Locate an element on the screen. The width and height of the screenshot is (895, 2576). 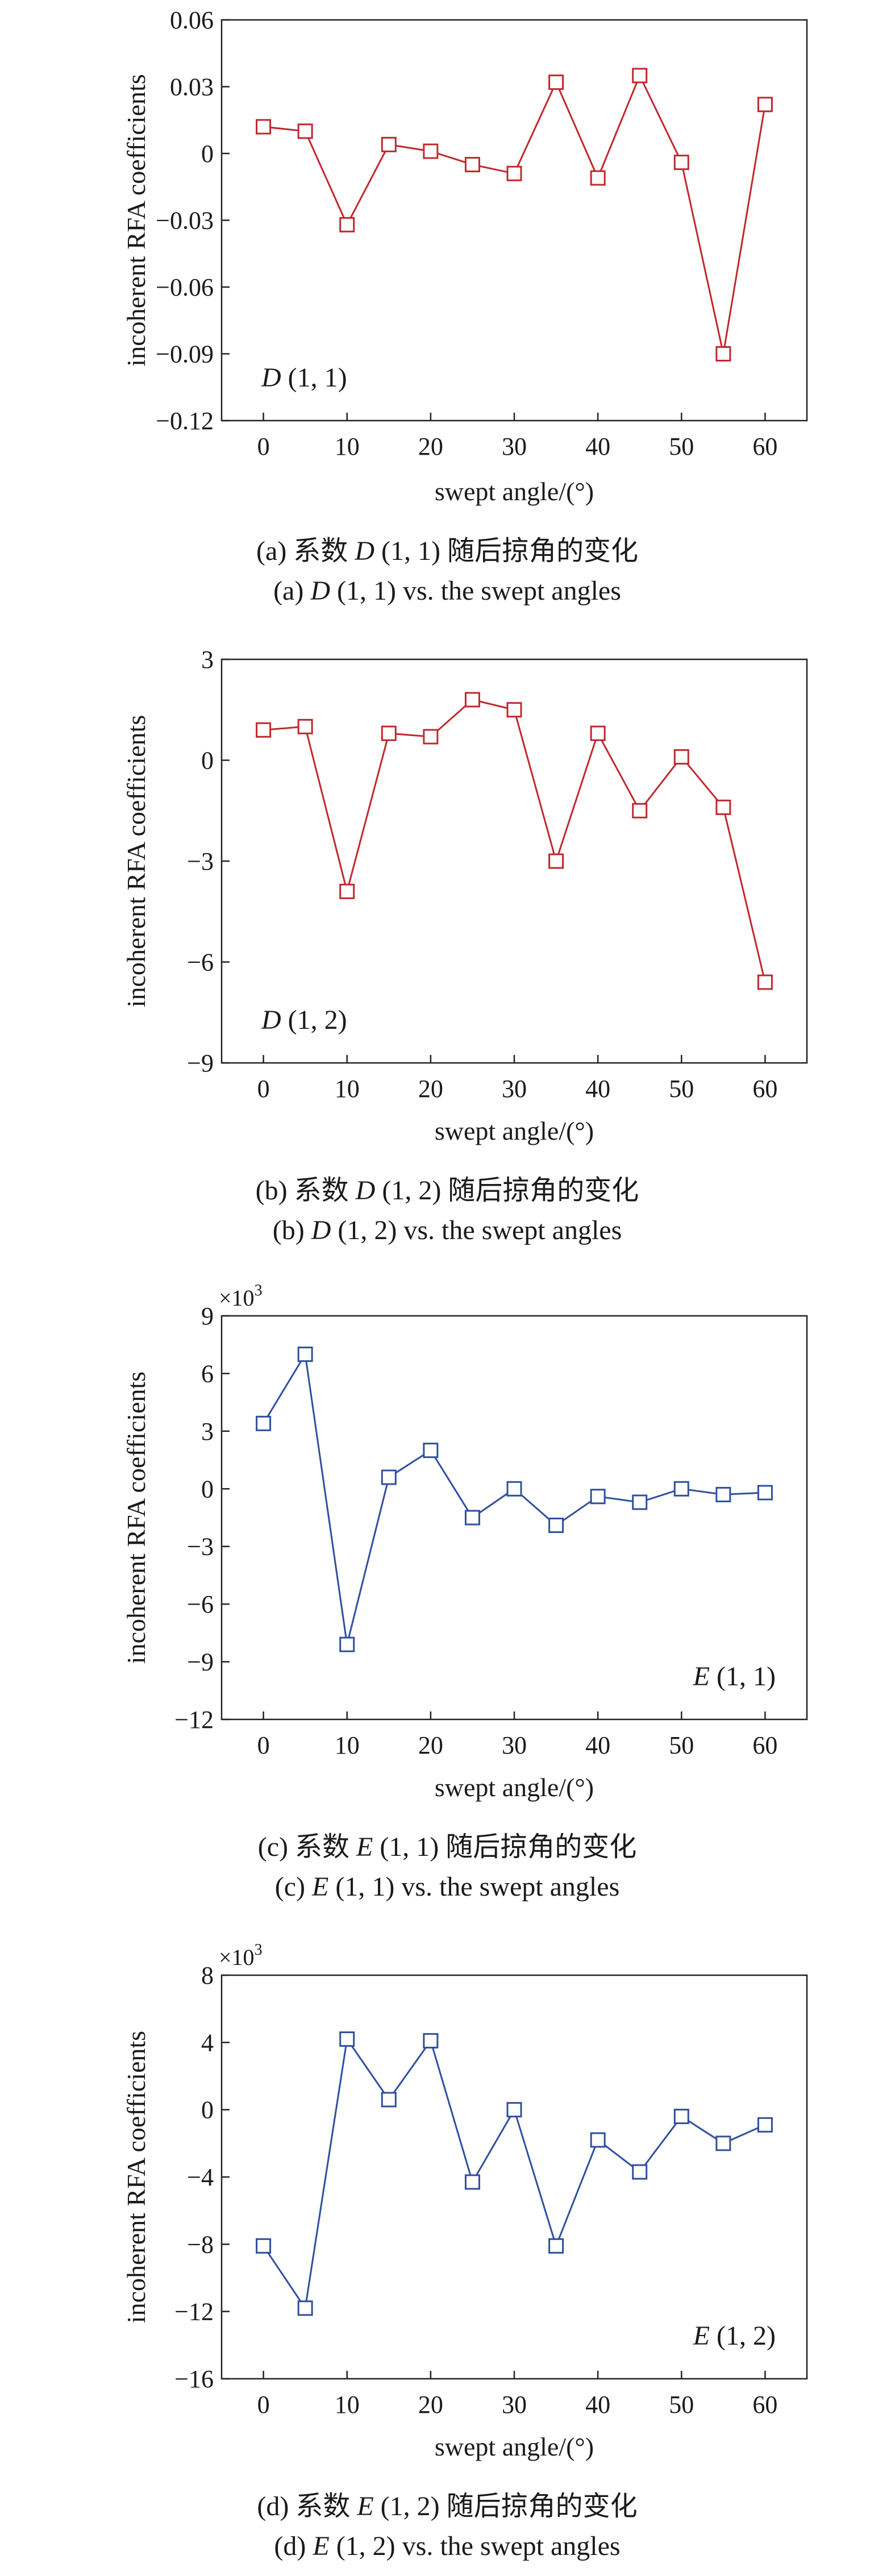
plot-frame is located at coordinates (514, 1518).